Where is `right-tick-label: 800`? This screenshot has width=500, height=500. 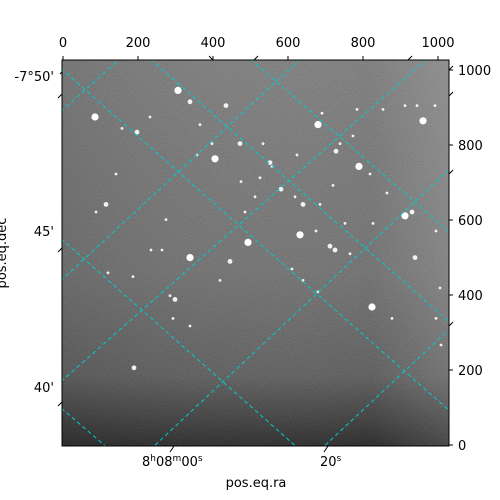 right-tick-label: 800 is located at coordinates (470, 146).